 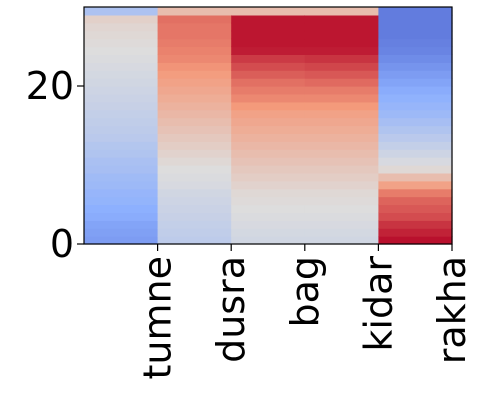 I want to click on y-tick-label: 20, so click(x=50, y=86).